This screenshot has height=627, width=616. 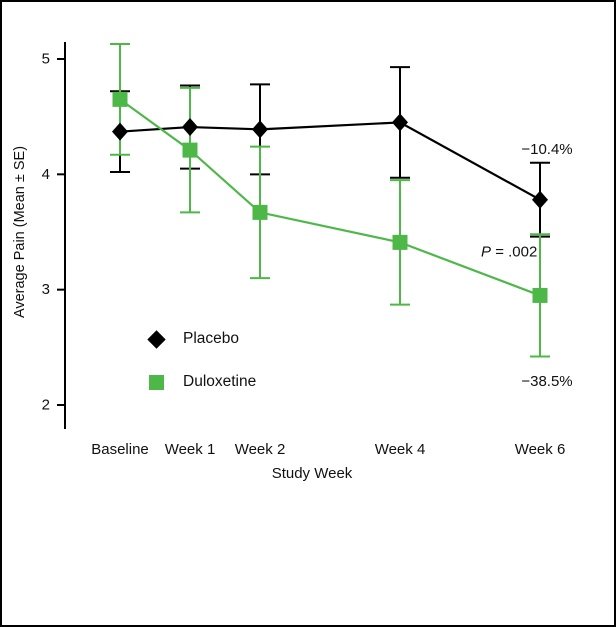 What do you see at coordinates (509, 251) in the screenshot?
I see `annotation: P = .002` at bounding box center [509, 251].